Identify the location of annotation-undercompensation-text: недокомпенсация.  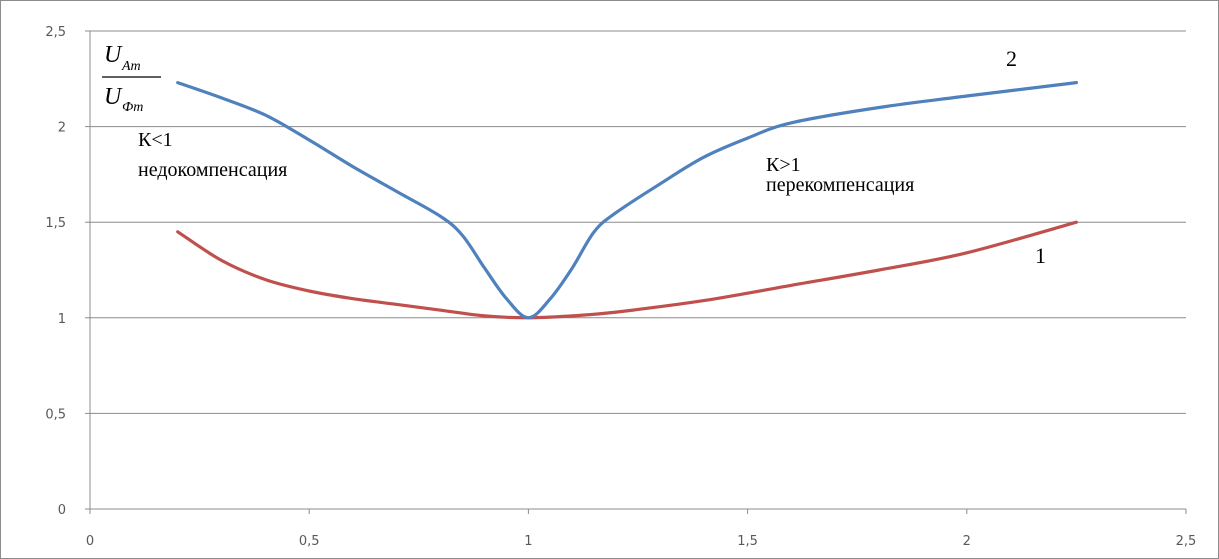
(212, 170).